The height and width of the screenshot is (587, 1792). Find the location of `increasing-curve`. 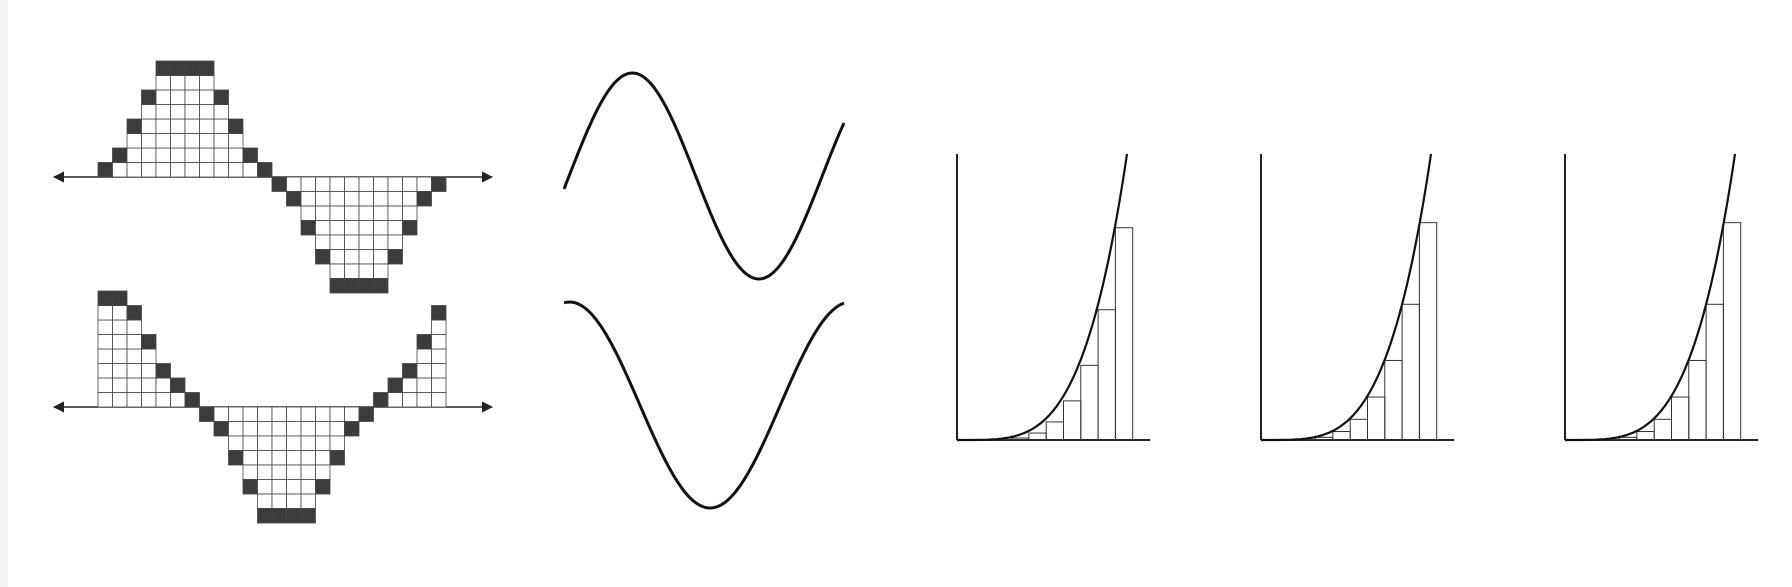

increasing-curve is located at coordinates (1043, 297).